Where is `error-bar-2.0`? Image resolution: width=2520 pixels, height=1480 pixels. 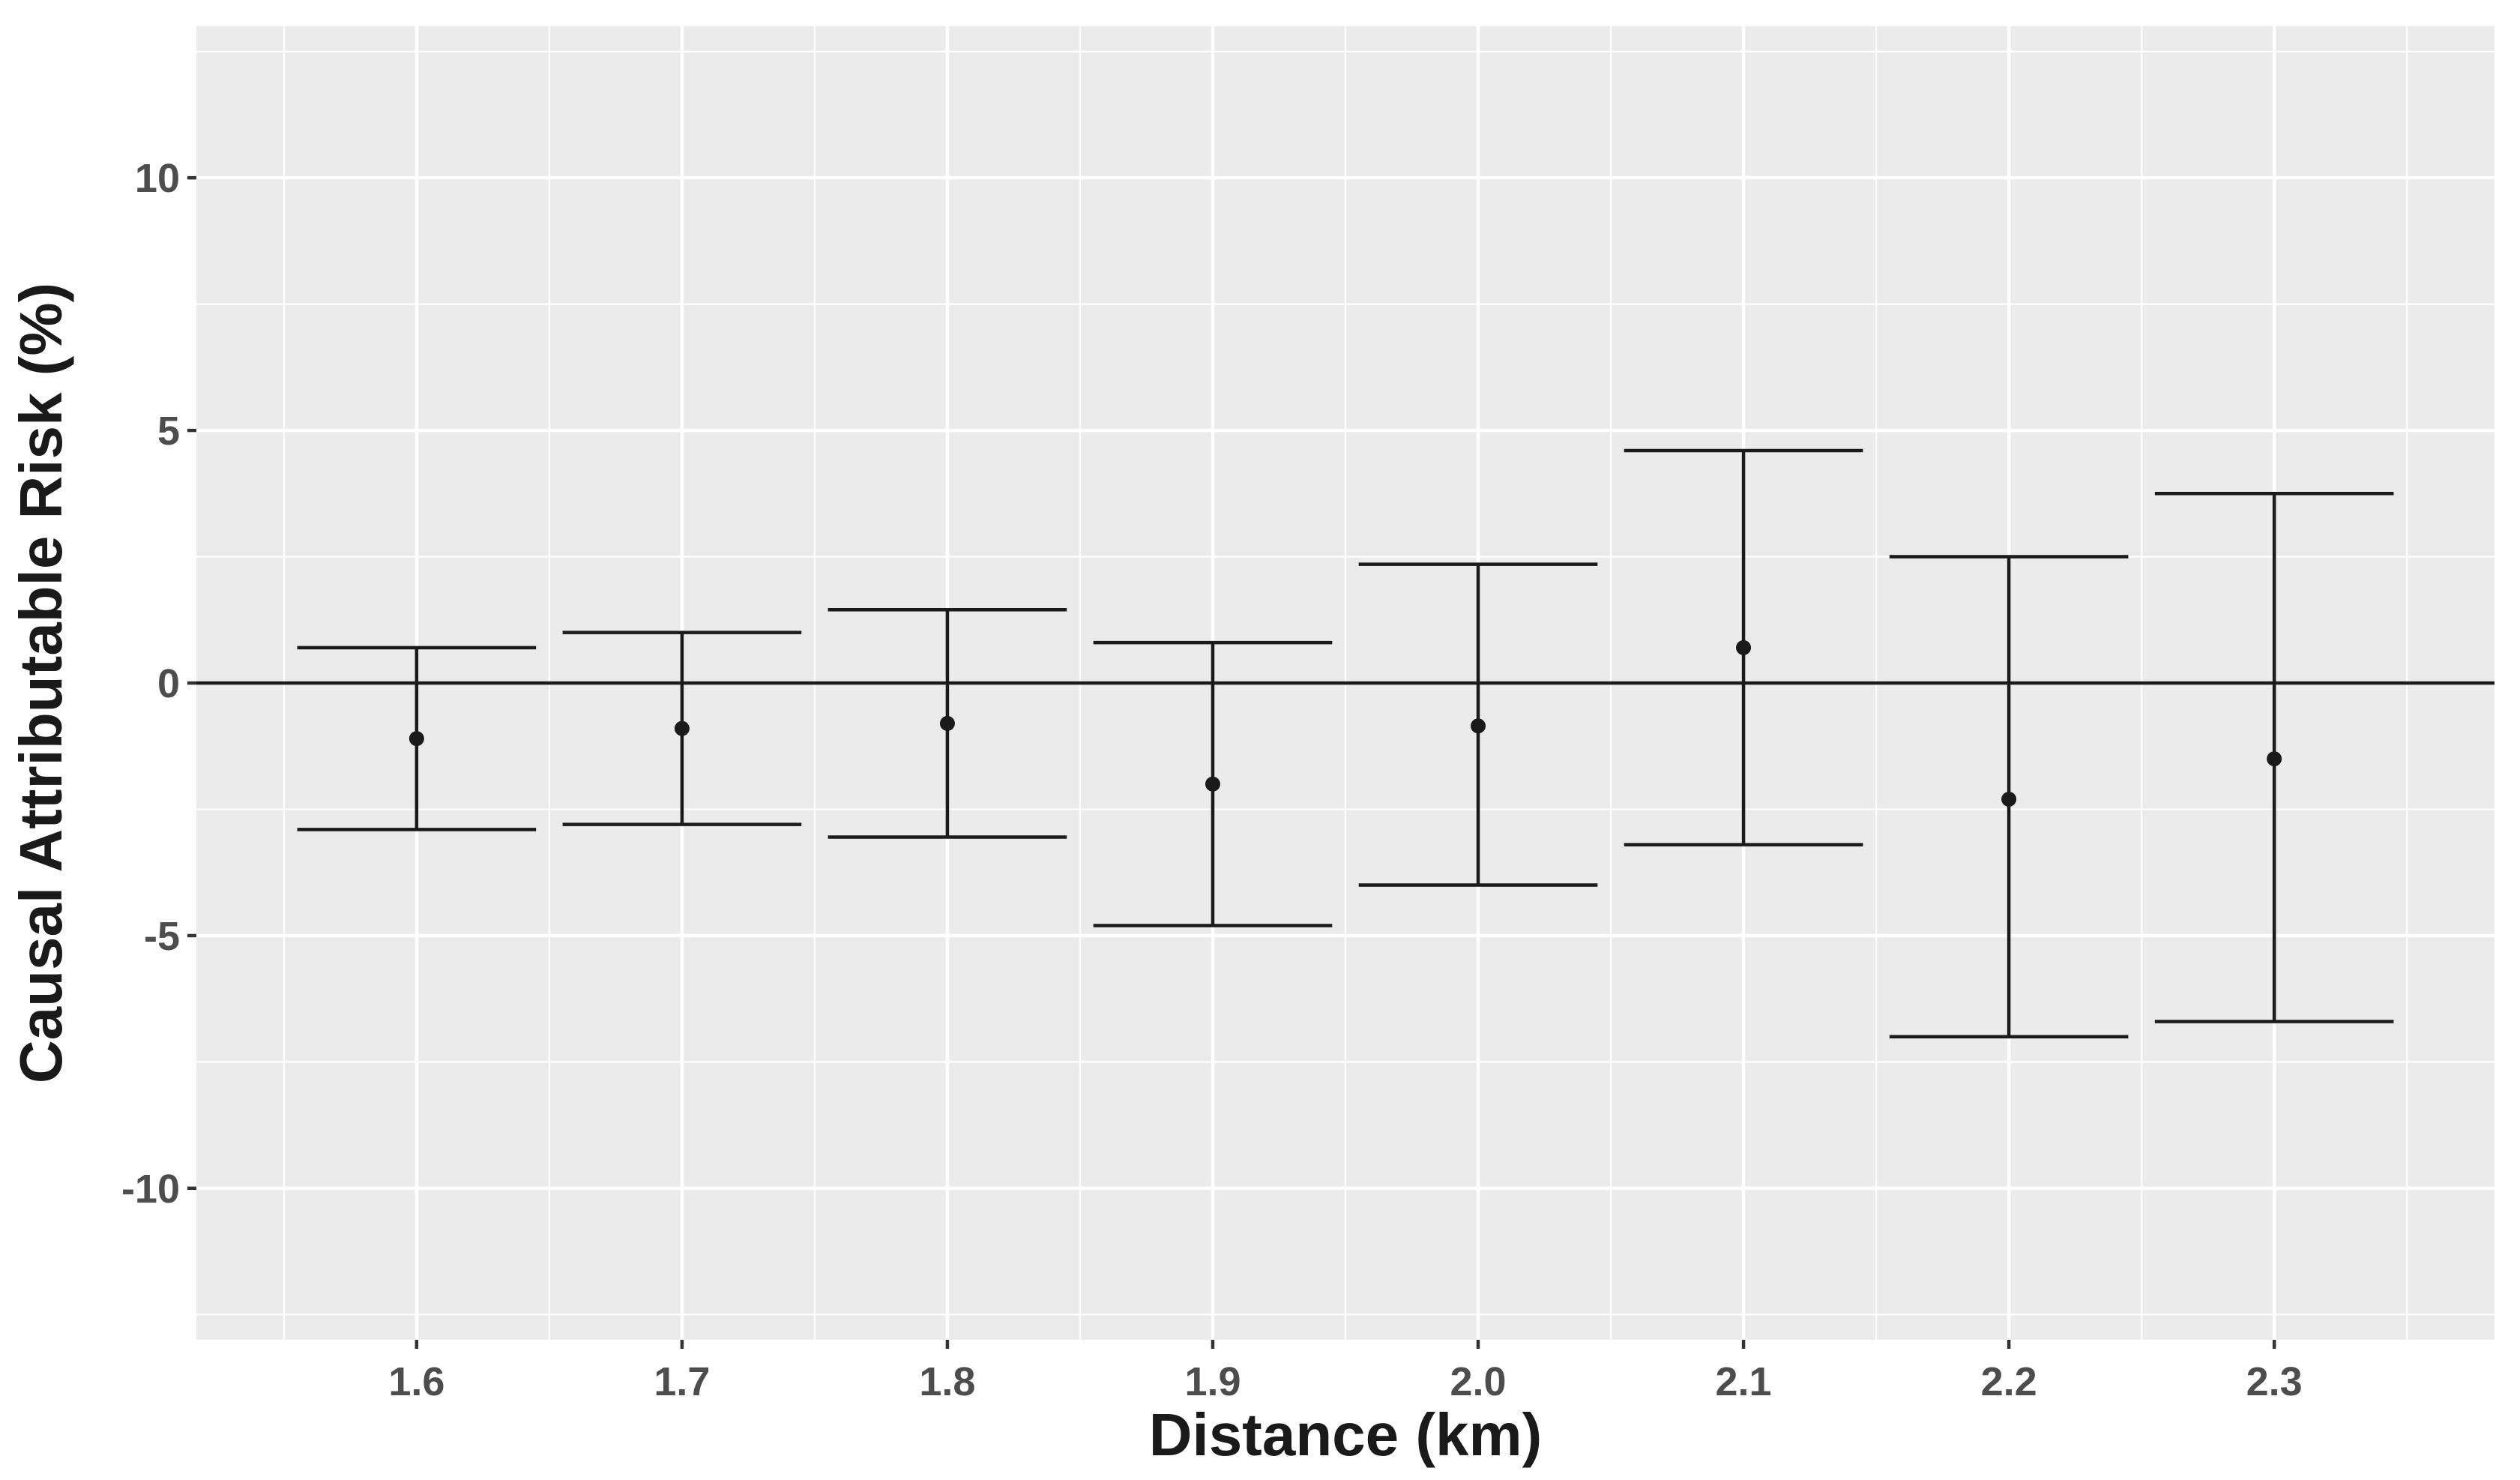
error-bar-2.0 is located at coordinates (1478, 724).